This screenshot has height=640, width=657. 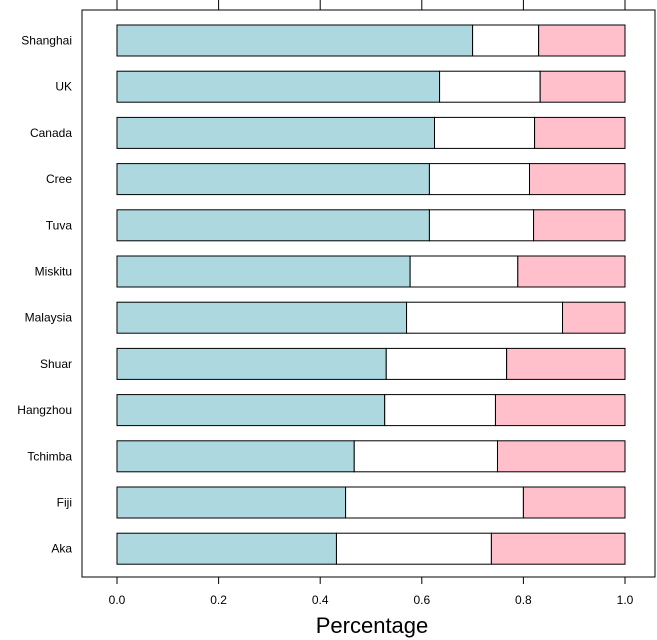 I want to click on top-ticks, so click(x=371, y=5).